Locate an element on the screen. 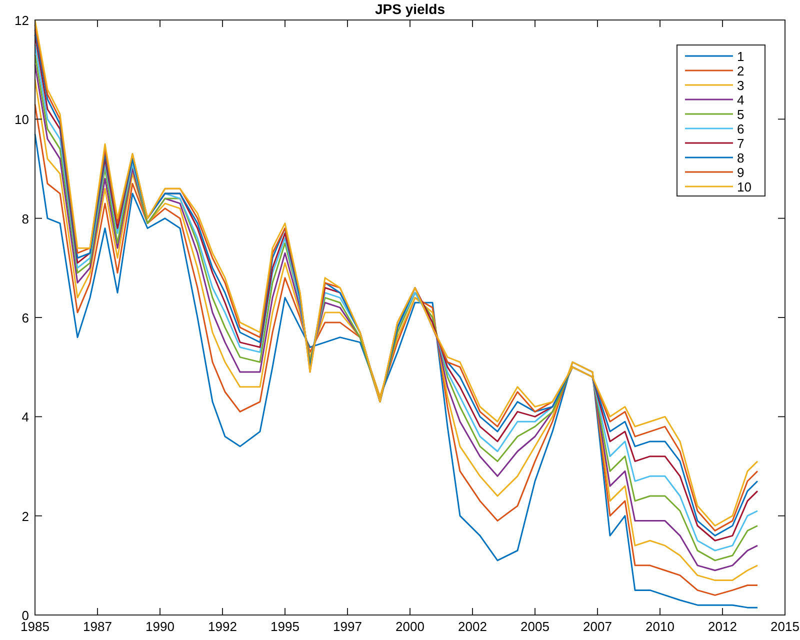 This screenshot has height=640, width=800. x-tick-label: 1990 is located at coordinates (160, 626).